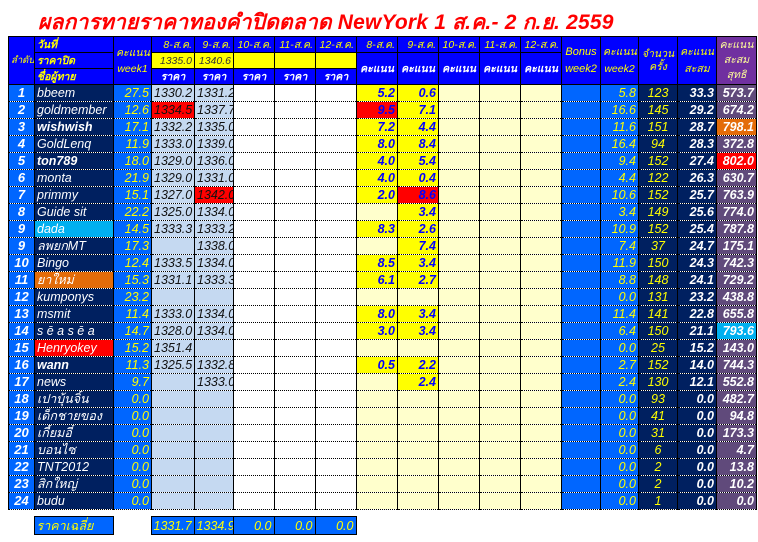 The width and height of the screenshot is (758, 542). I want to click on table-row: 19 เด็กชายของ 0.0 0.0 41 0.0 94.8, so click(382, 416).